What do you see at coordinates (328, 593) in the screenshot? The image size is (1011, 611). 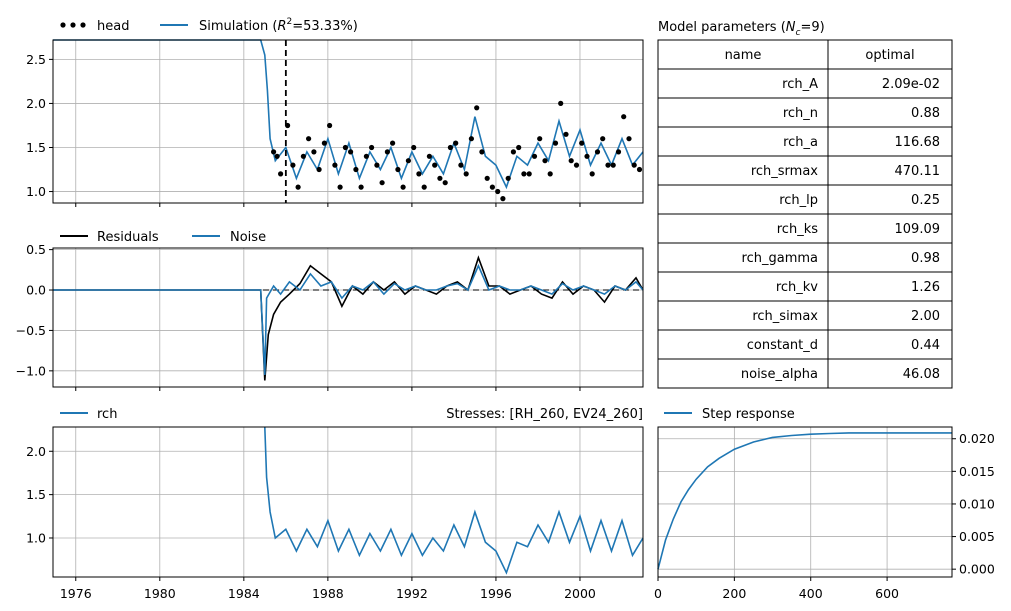 I see `x-tick-label: 1988` at bounding box center [328, 593].